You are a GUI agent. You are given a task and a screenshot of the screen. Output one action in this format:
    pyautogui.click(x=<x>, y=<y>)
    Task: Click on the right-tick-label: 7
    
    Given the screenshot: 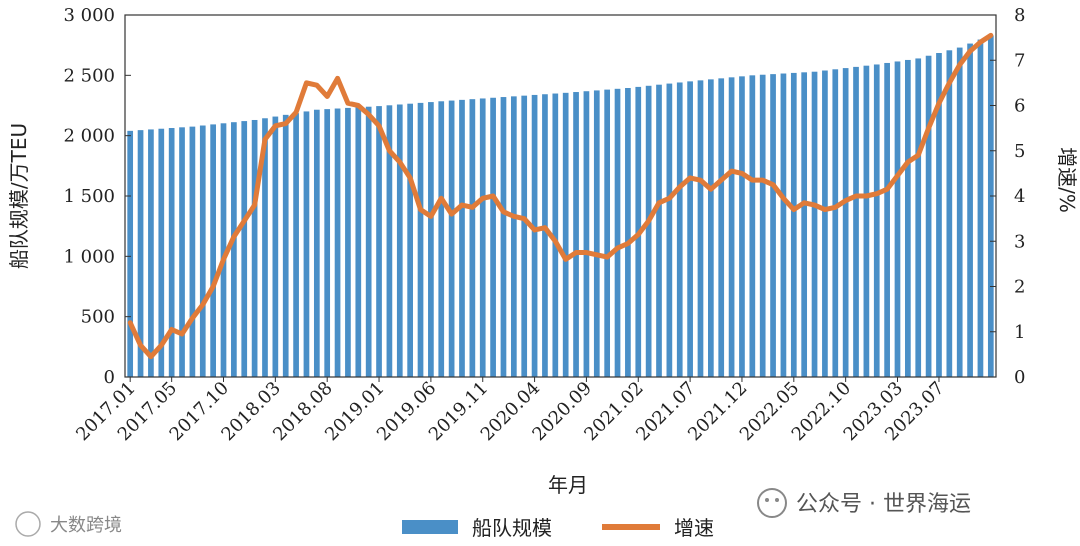 What is the action you would take?
    pyautogui.click(x=1019, y=60)
    